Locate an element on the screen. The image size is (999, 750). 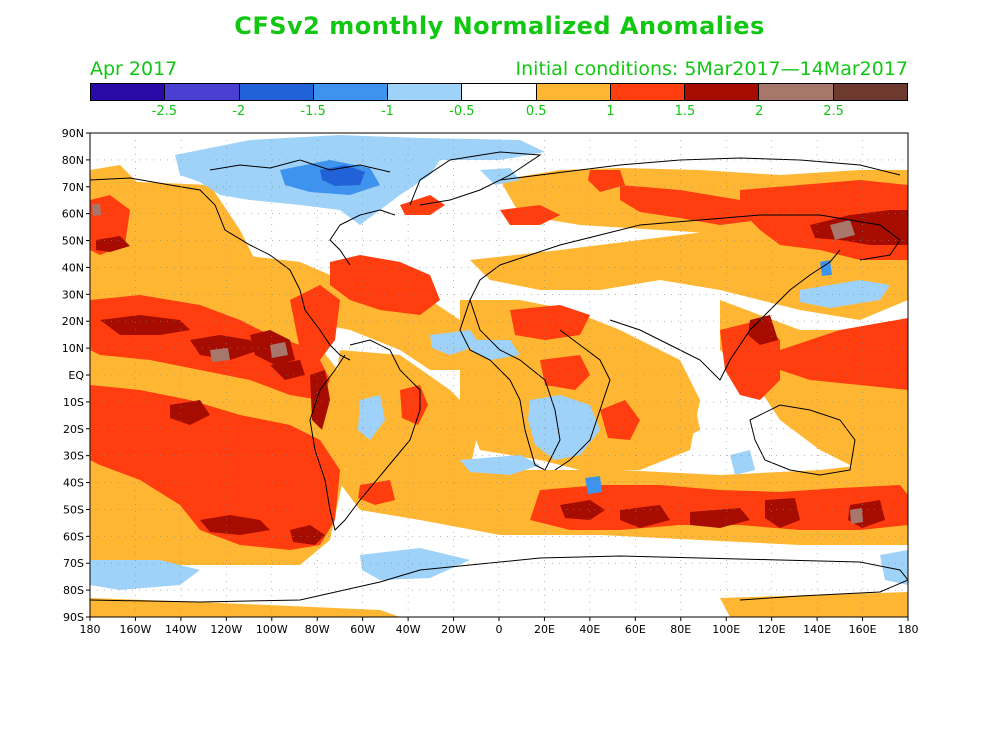
colorbar-label: -1 is located at coordinates (387, 111).